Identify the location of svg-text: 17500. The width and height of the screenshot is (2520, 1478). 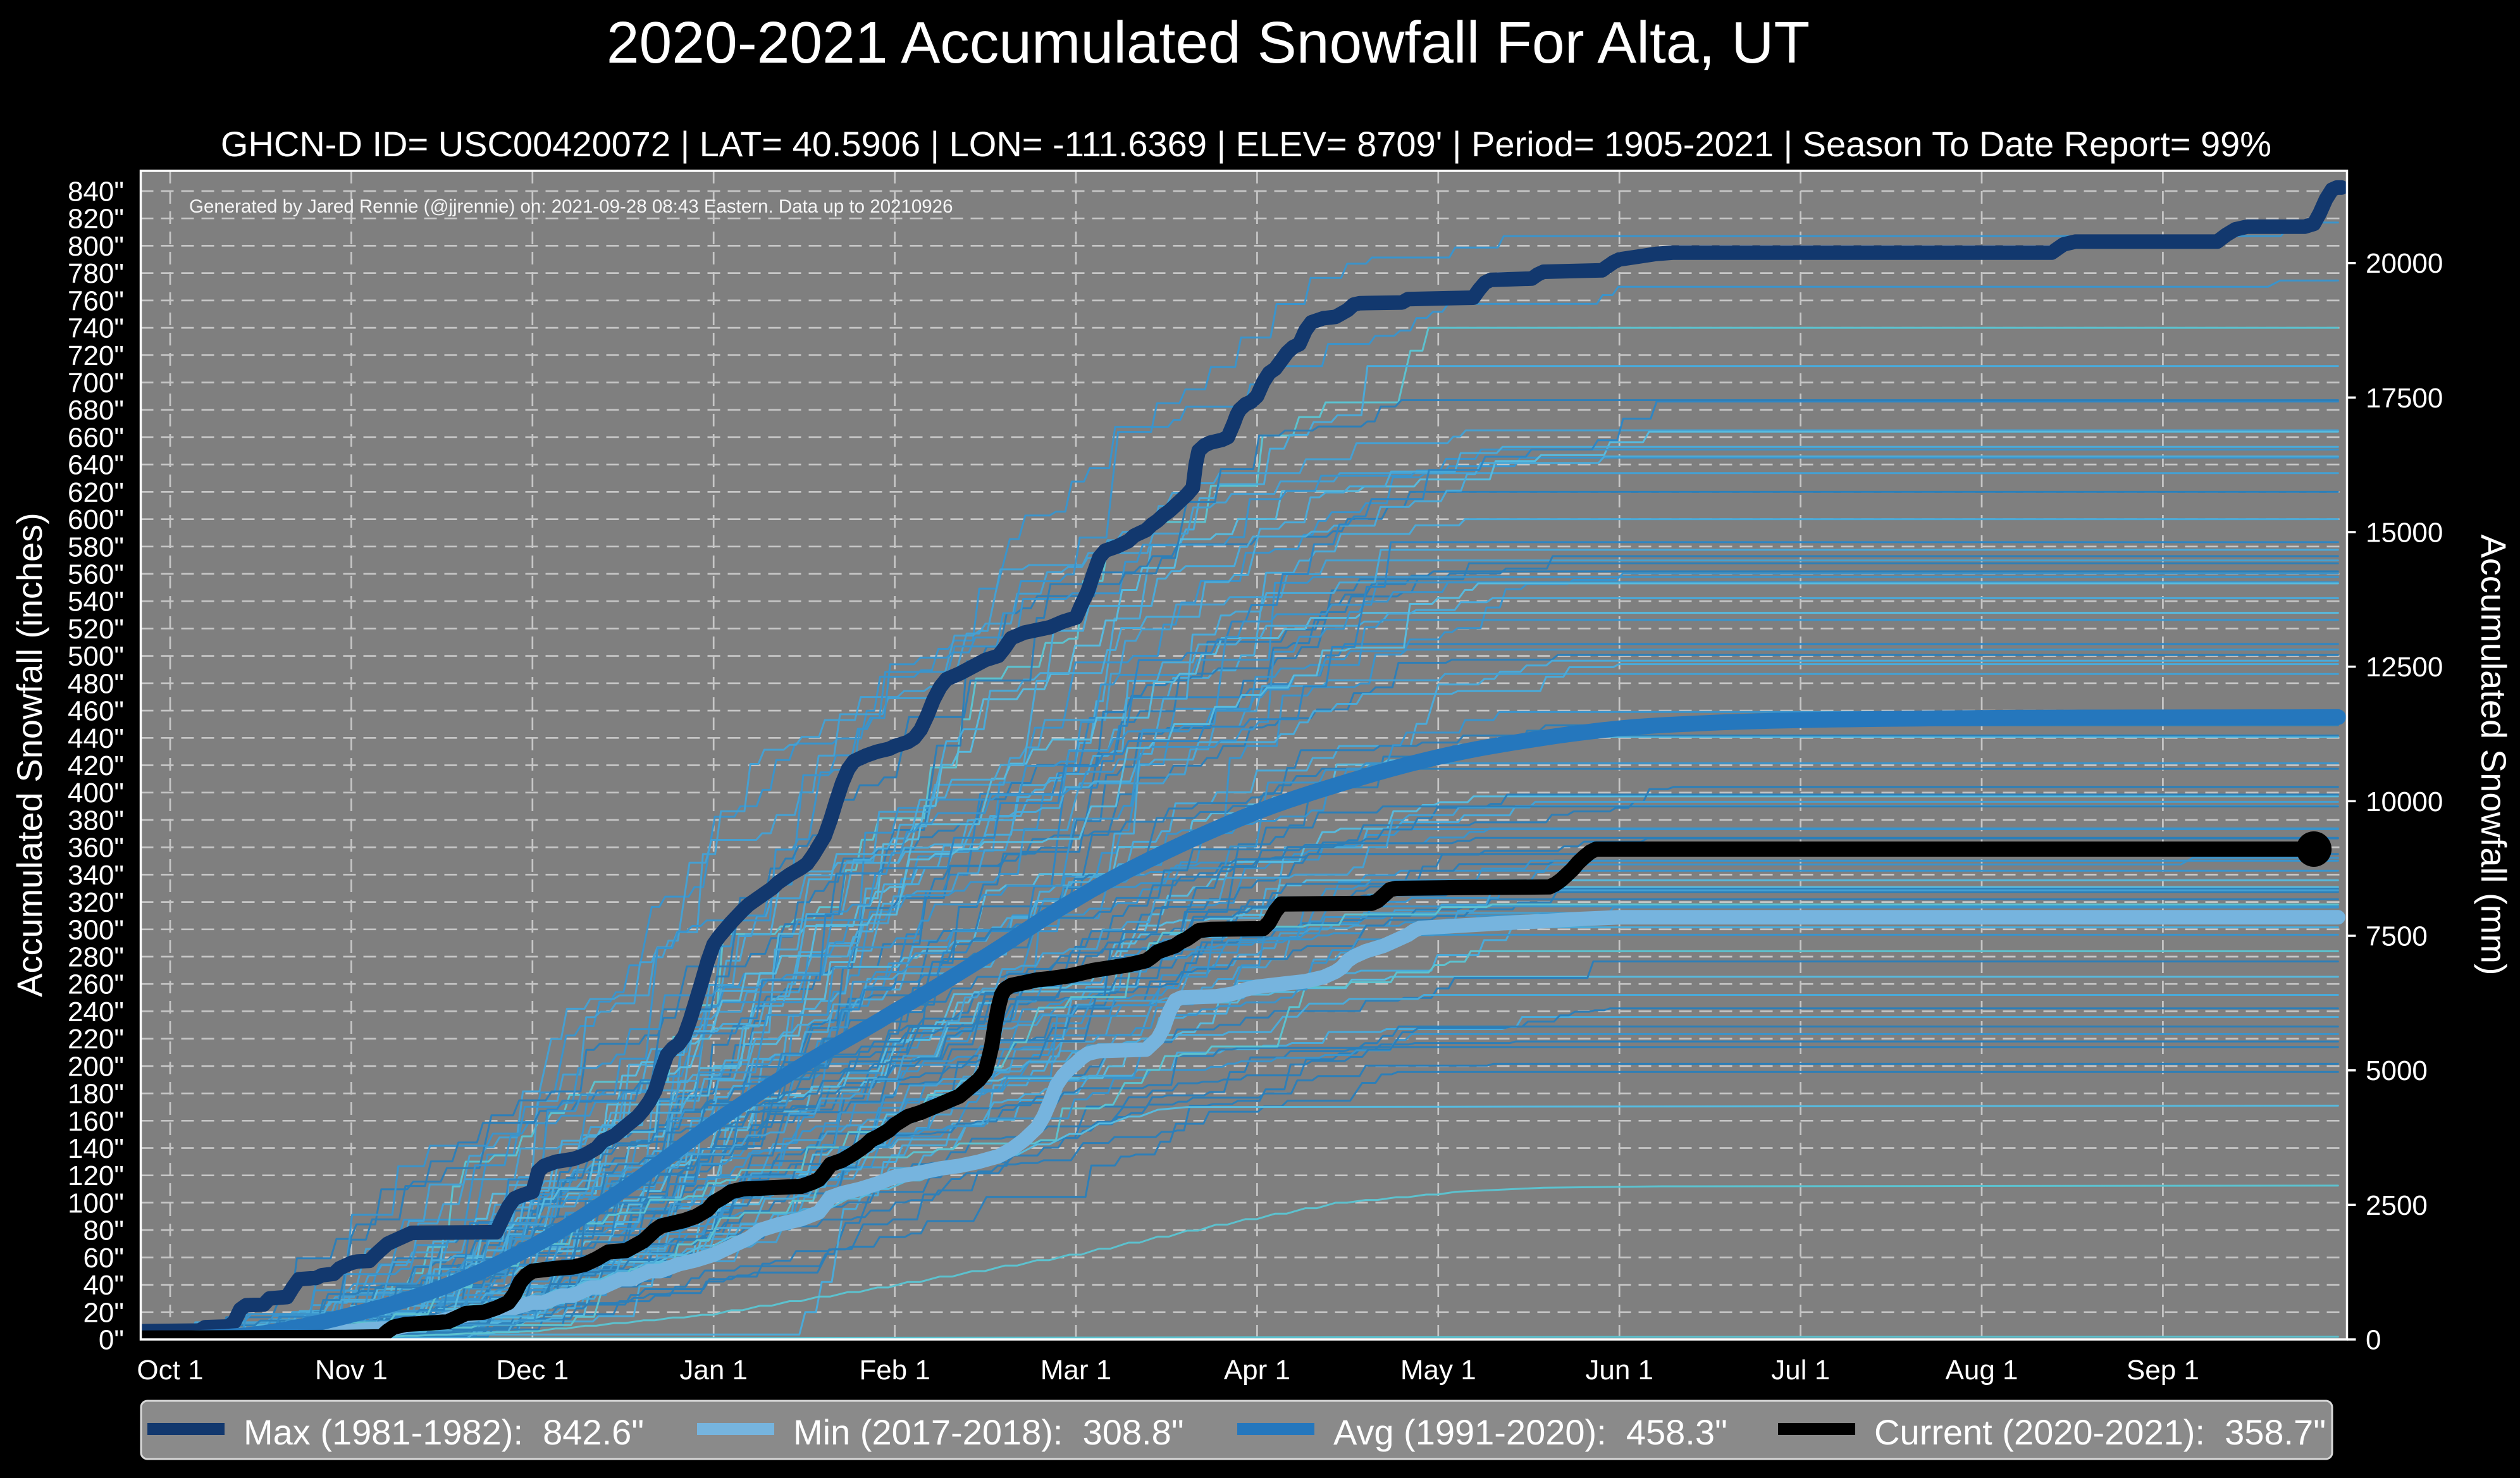
(2404, 398).